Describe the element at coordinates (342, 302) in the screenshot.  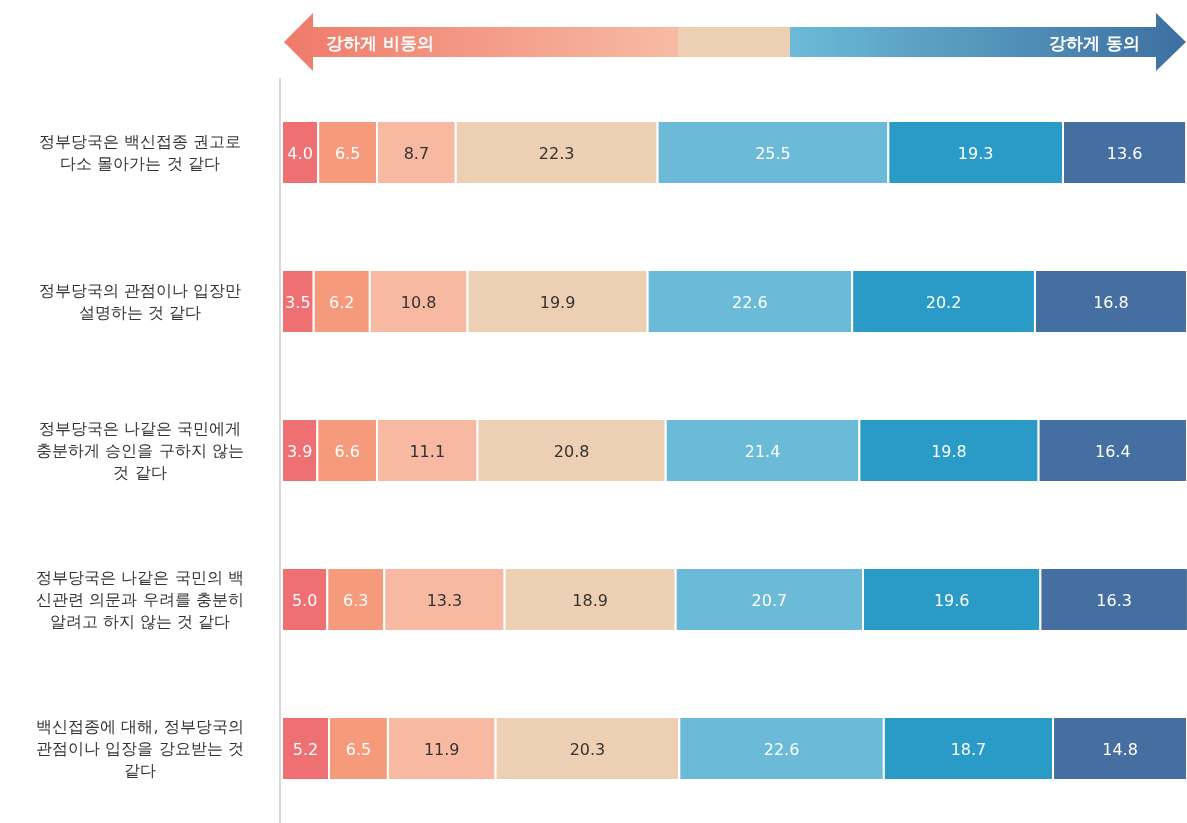
I see `data-label: 6.2` at that location.